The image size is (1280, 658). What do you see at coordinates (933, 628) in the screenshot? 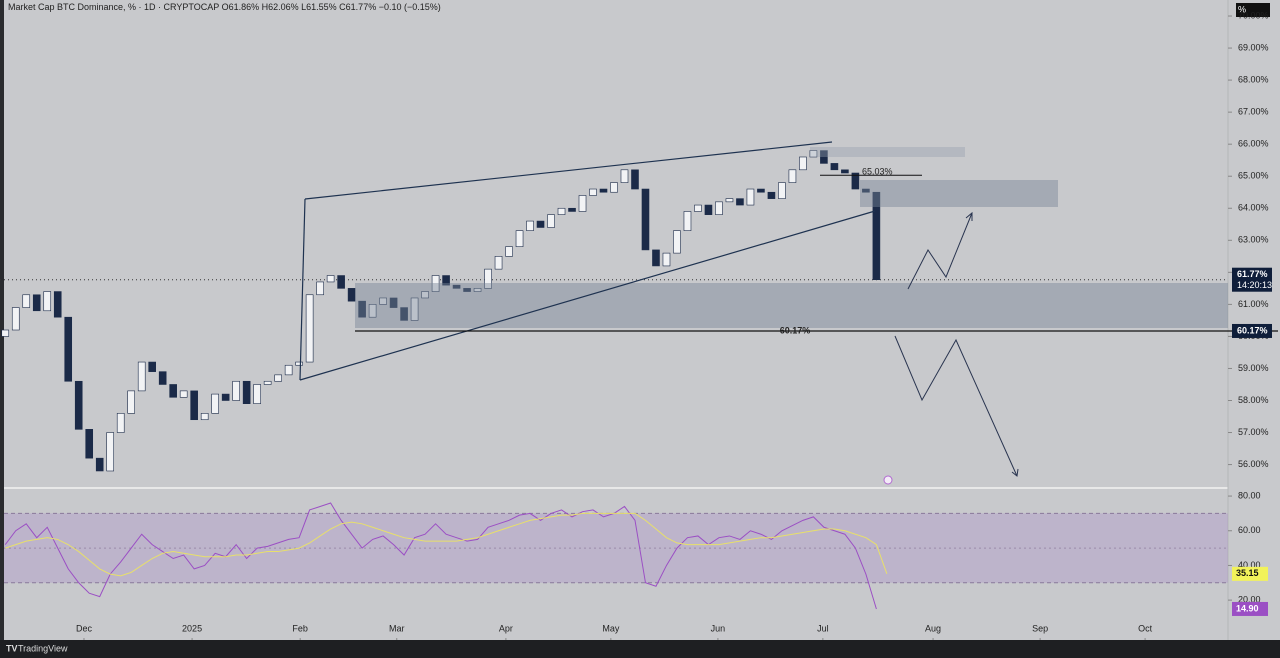
I see `x-tick-label: Aug` at bounding box center [933, 628].